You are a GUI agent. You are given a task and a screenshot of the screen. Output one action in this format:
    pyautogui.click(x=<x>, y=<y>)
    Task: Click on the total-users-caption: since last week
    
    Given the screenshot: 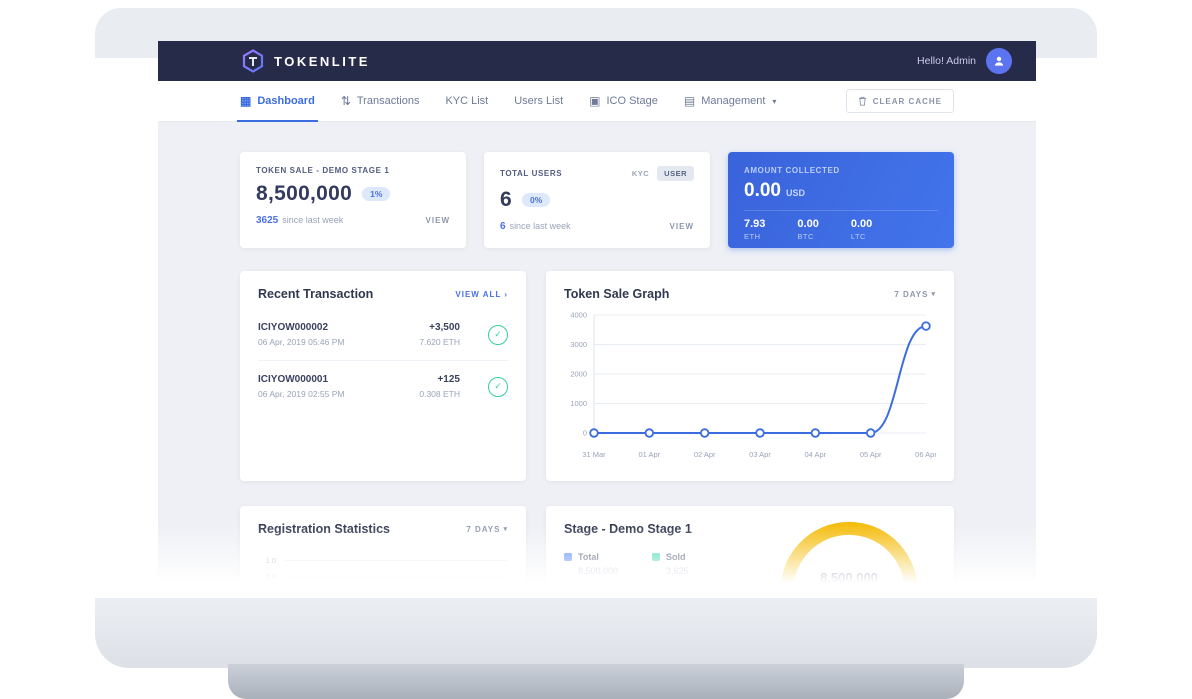 What is the action you would take?
    pyautogui.click(x=540, y=226)
    